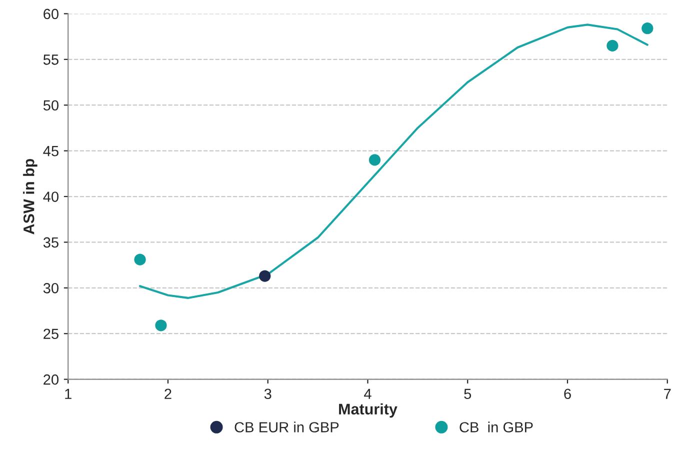  What do you see at coordinates (368, 410) in the screenshot?
I see `x-axis-title: Maturity` at bounding box center [368, 410].